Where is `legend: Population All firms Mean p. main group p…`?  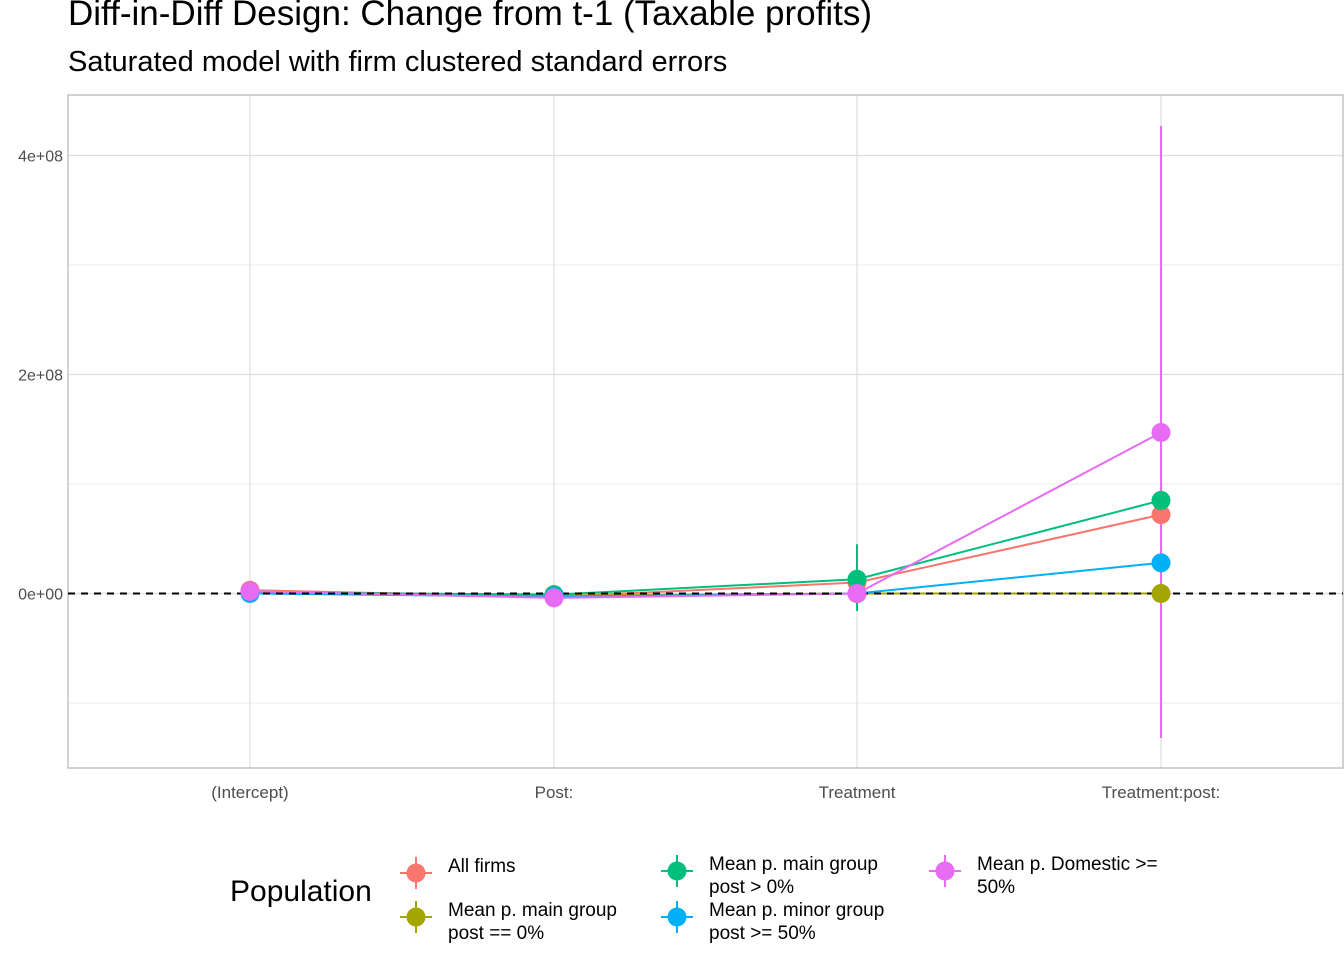 legend: Population All firms Mean p. main group p… is located at coordinates (728, 900).